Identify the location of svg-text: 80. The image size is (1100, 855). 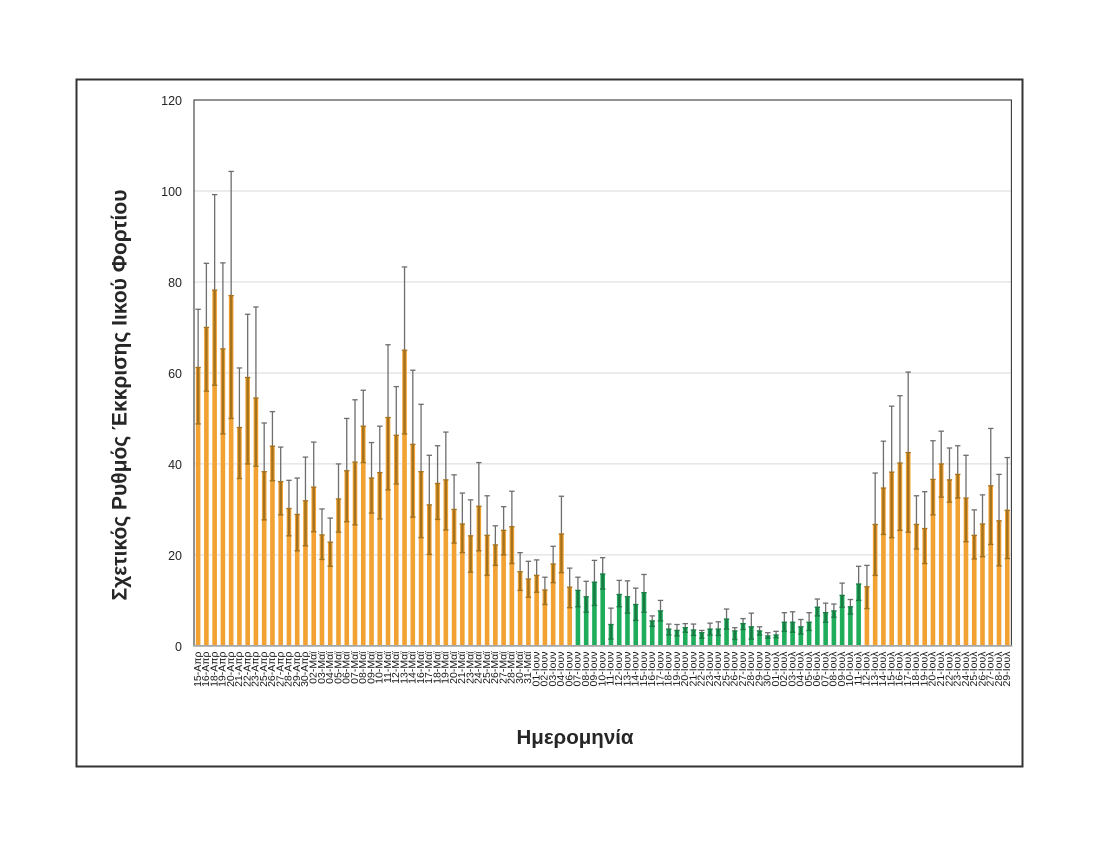
(175, 283).